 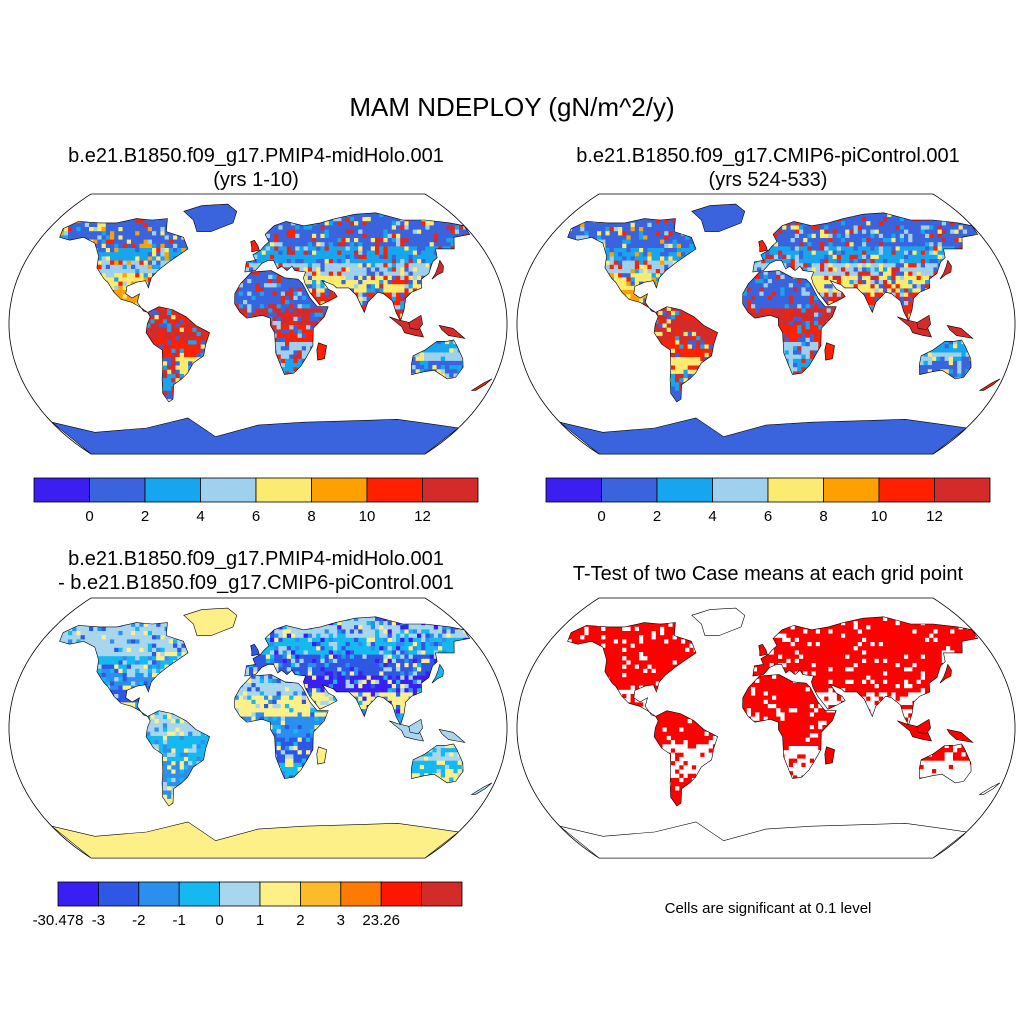 I want to click on coastline-northAmerica, so click(x=632, y=265).